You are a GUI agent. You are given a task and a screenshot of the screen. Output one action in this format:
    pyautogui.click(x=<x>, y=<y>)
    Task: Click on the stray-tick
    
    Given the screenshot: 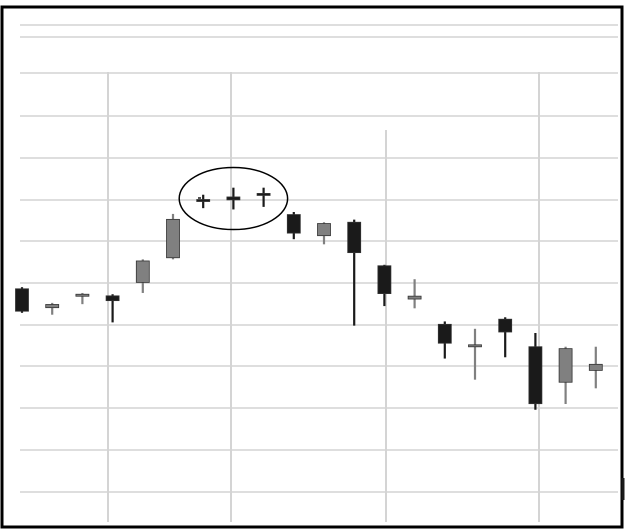 What is the action you would take?
    pyautogui.click(x=199, y=198)
    